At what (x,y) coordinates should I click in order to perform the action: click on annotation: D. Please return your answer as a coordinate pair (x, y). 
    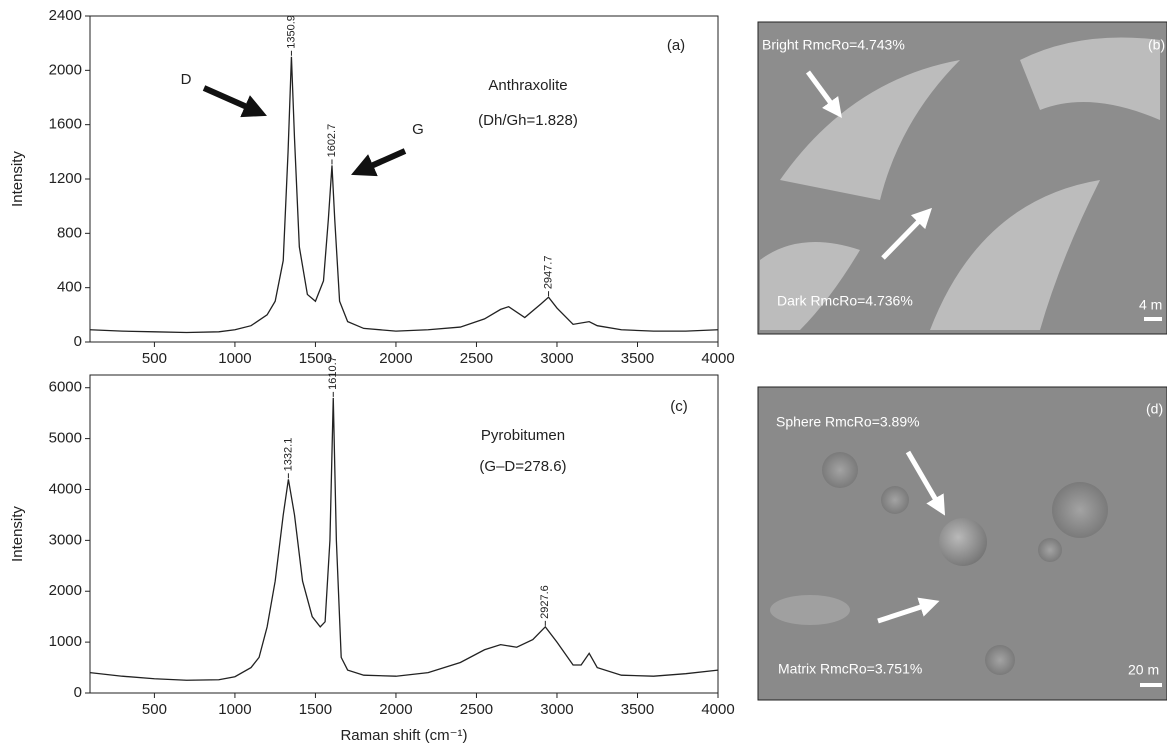
    Looking at the image, I should click on (186, 79).